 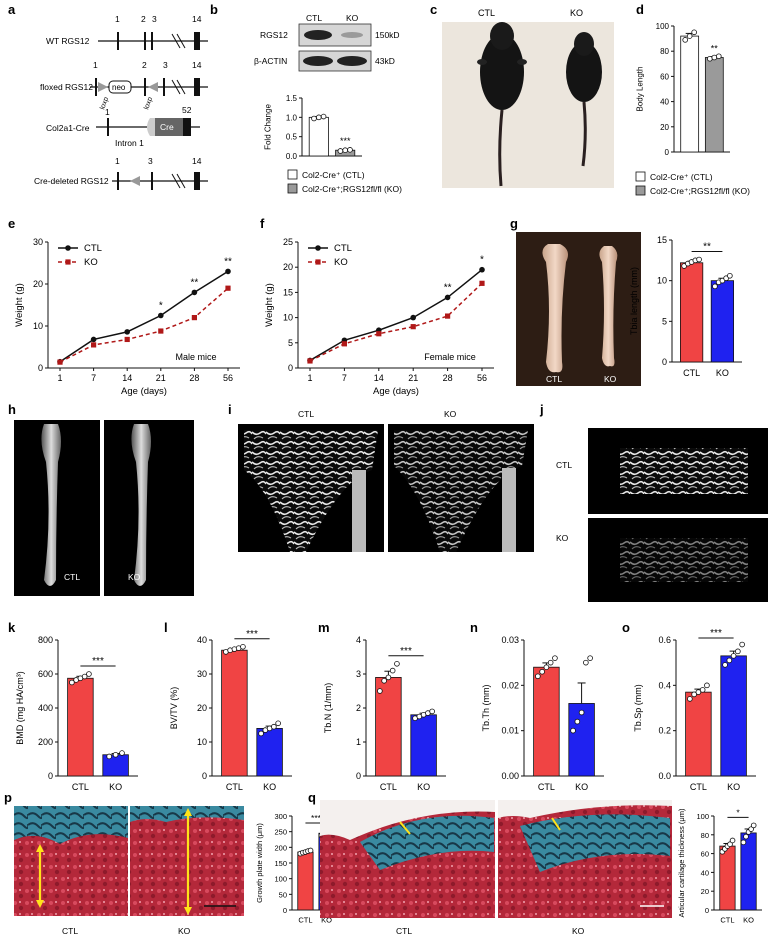 I want to click on label-col2a1-cre: Col2a1-Cre, so click(x=68, y=128).